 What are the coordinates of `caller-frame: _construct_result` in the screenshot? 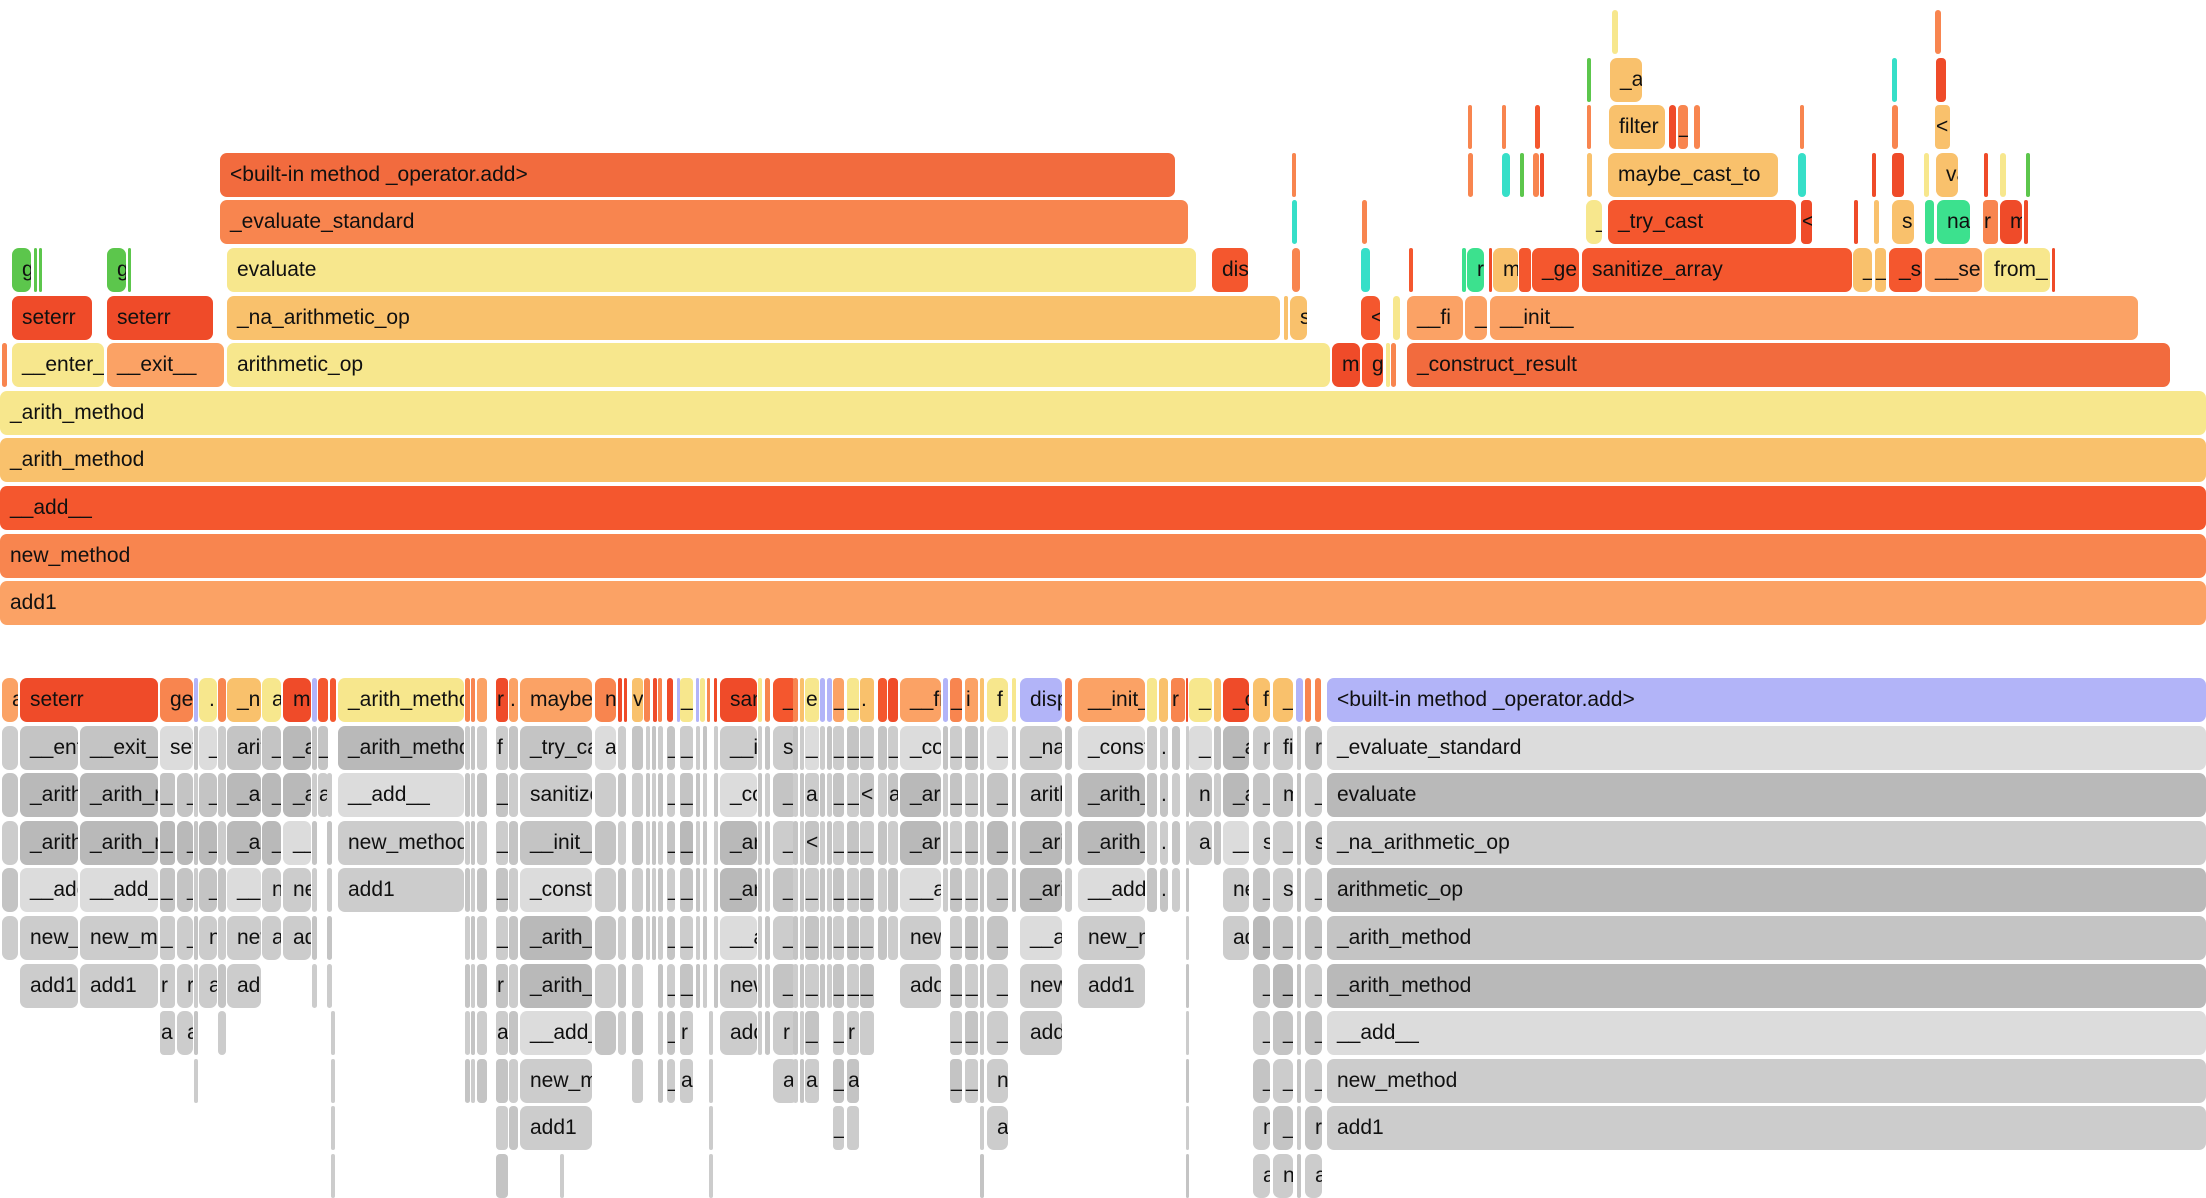 It's located at (920, 748).